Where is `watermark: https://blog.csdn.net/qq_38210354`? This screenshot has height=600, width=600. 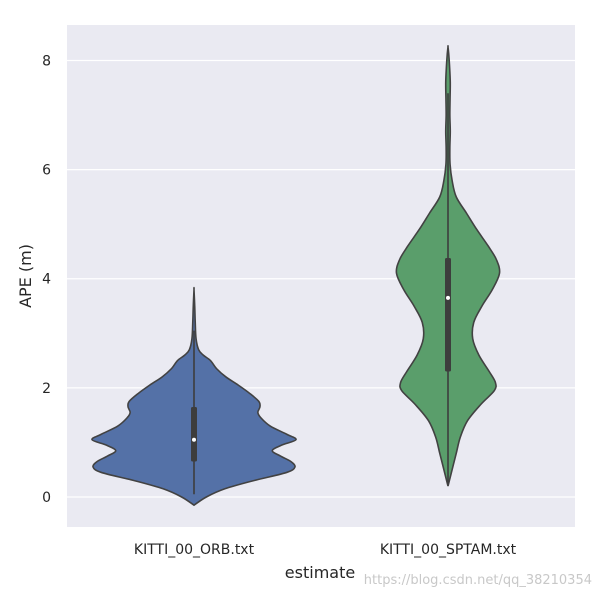
watermark: https://blog.csdn.net/qq_38210354 is located at coordinates (477, 580).